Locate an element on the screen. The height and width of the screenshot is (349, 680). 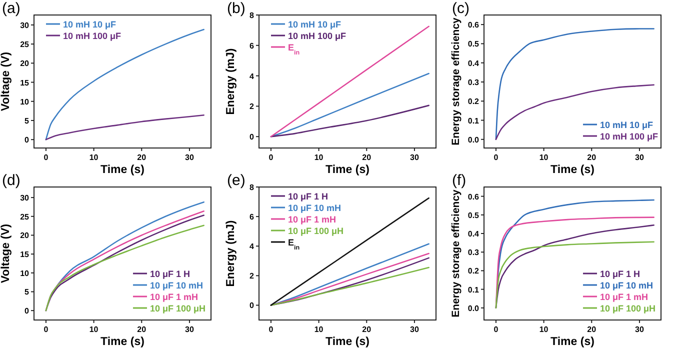
chart-title: (e) is located at coordinates (236, 180).